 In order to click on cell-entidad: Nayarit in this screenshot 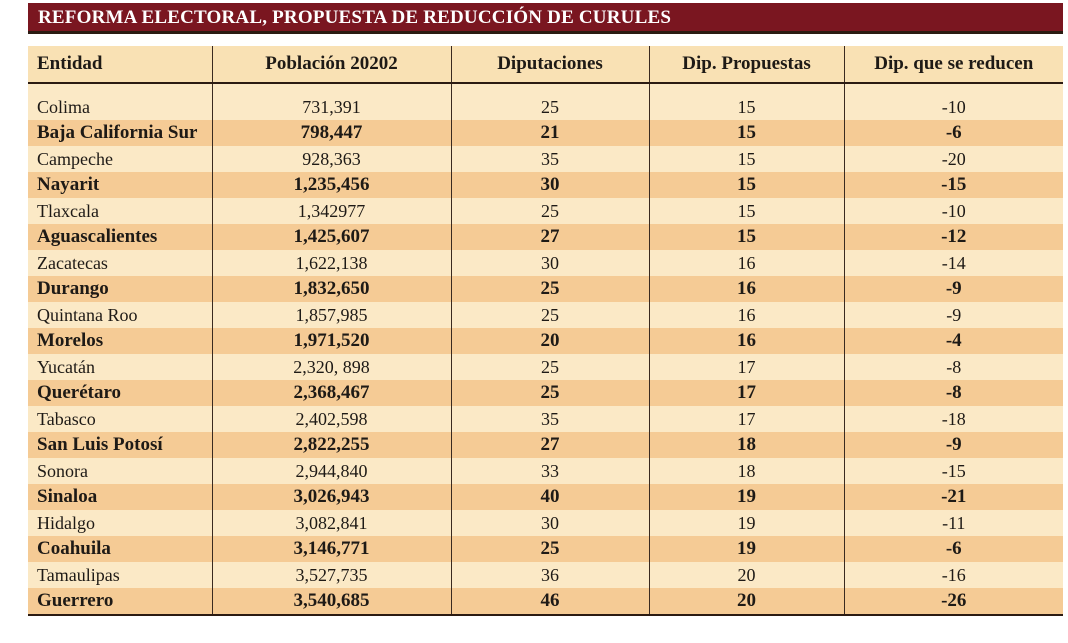, I will do `click(120, 185)`.